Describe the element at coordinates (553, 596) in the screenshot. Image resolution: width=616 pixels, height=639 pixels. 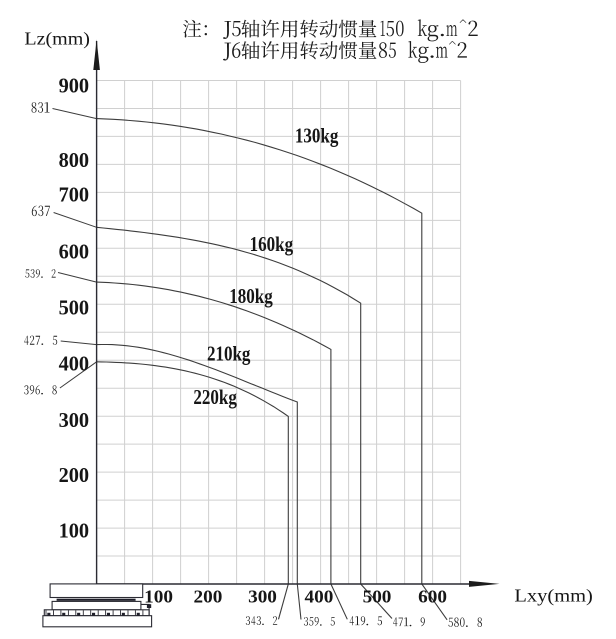
I see `svg-text: Lxy(mm)` at that location.